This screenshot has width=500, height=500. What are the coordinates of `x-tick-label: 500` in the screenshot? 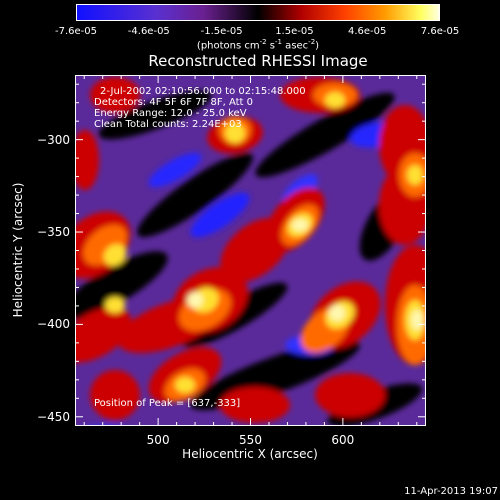 It's located at (158, 440).